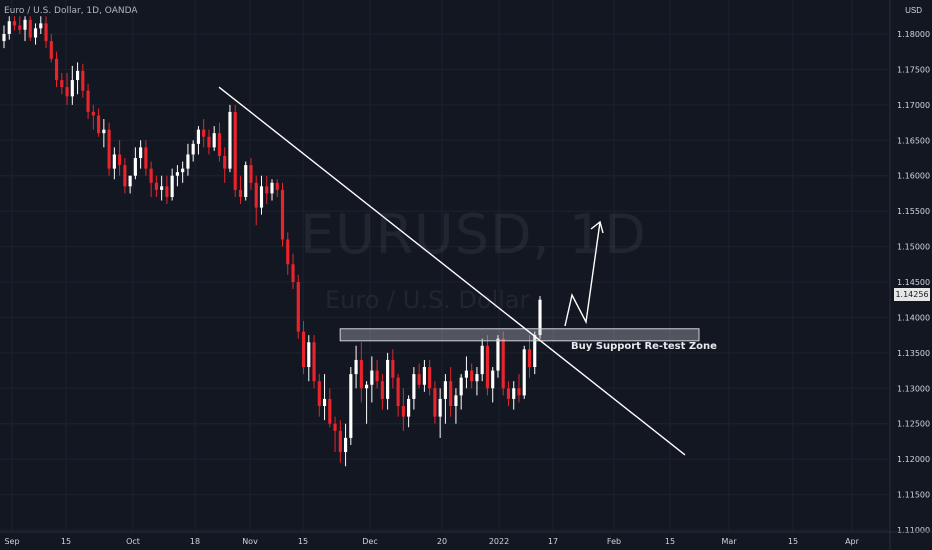 The image size is (932, 550). Describe the element at coordinates (11, 541) in the screenshot. I see `time-tick-label: Sep` at that location.